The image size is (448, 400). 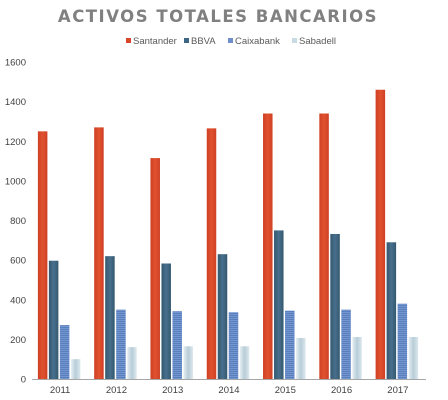 I want to click on legend-label: Santander, so click(x=155, y=41).